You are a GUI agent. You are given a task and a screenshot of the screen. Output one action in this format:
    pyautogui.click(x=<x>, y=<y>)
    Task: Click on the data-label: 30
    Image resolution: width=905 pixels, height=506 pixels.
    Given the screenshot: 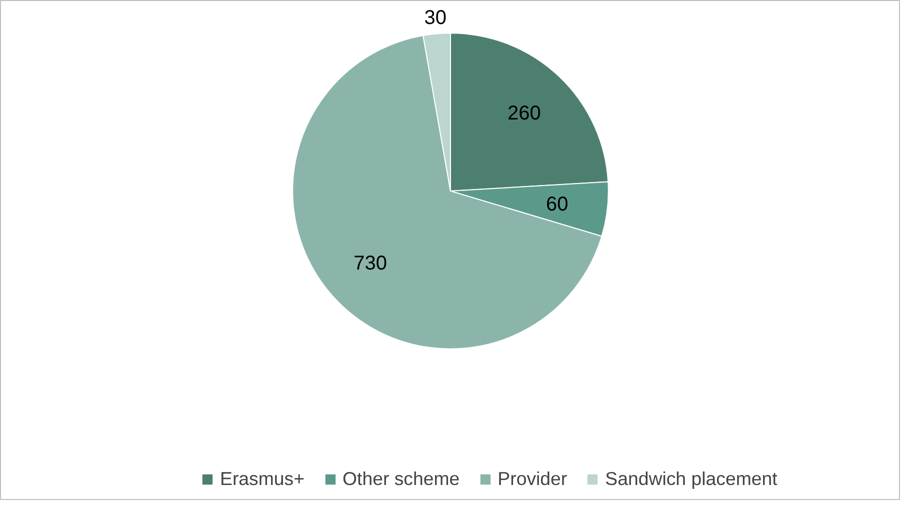 What is the action you would take?
    pyautogui.click(x=435, y=18)
    